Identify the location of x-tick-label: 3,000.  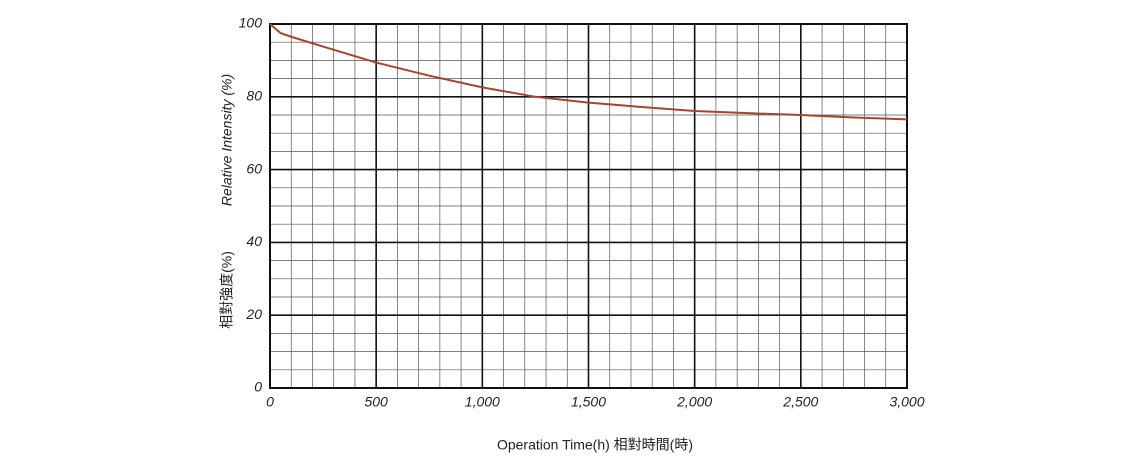
(906, 402).